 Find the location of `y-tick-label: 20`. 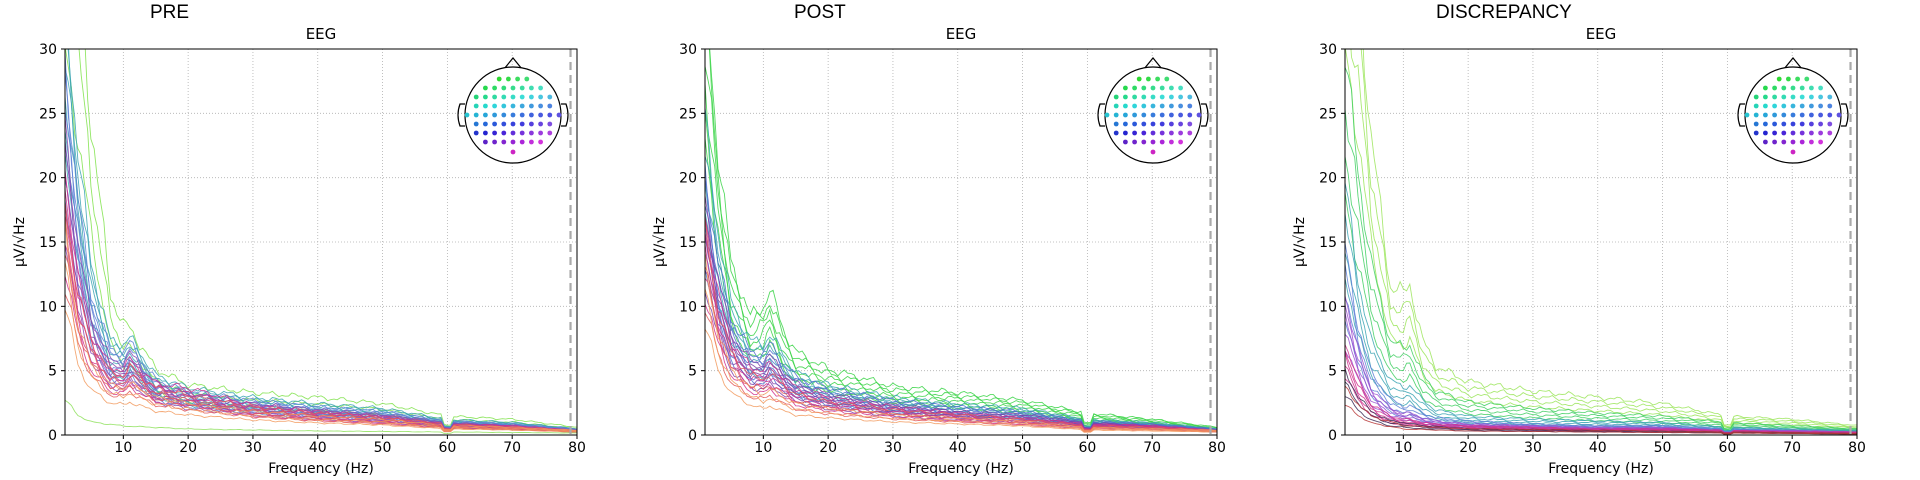

y-tick-label: 20 is located at coordinates (48, 179).